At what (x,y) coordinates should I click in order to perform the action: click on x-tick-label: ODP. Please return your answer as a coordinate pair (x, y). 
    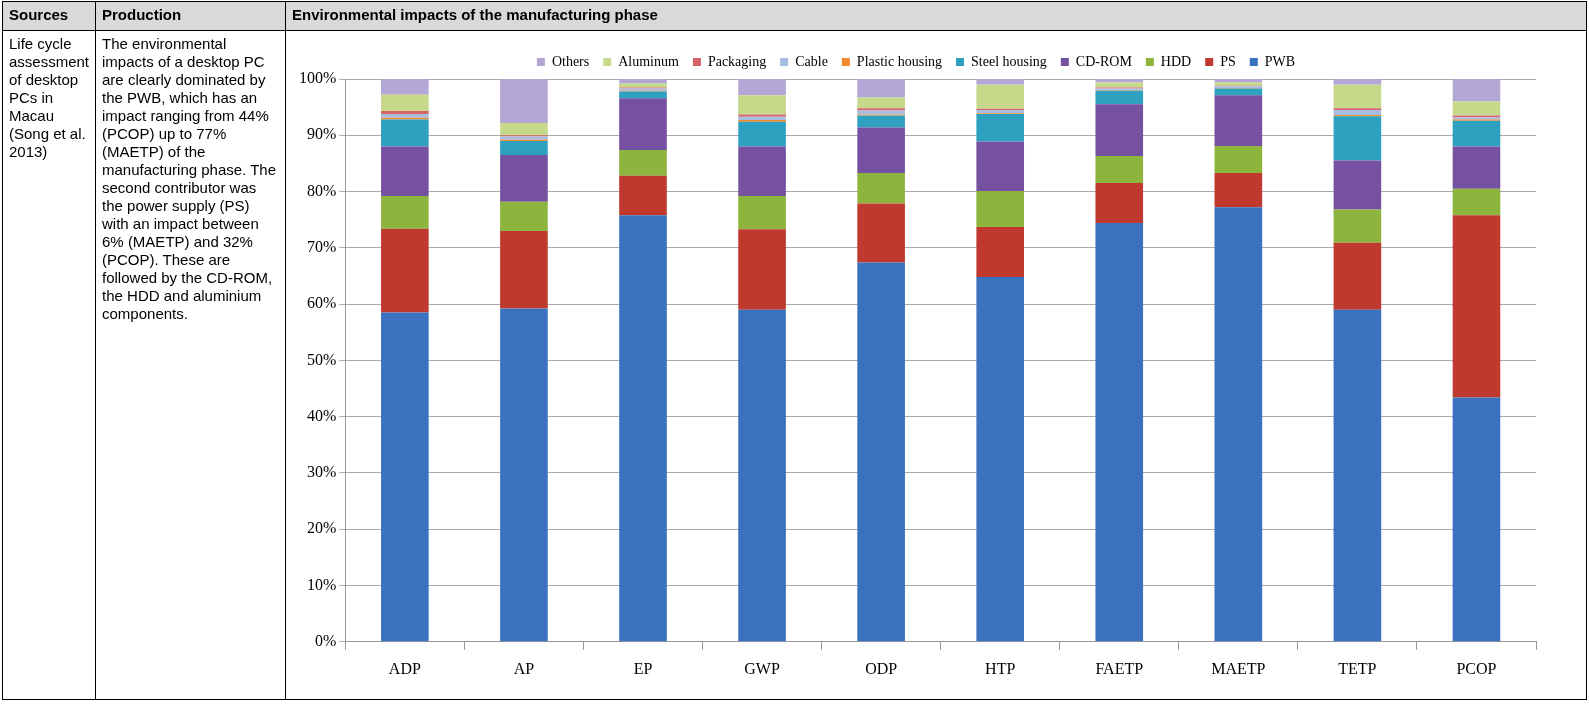
    Looking at the image, I should click on (881, 668).